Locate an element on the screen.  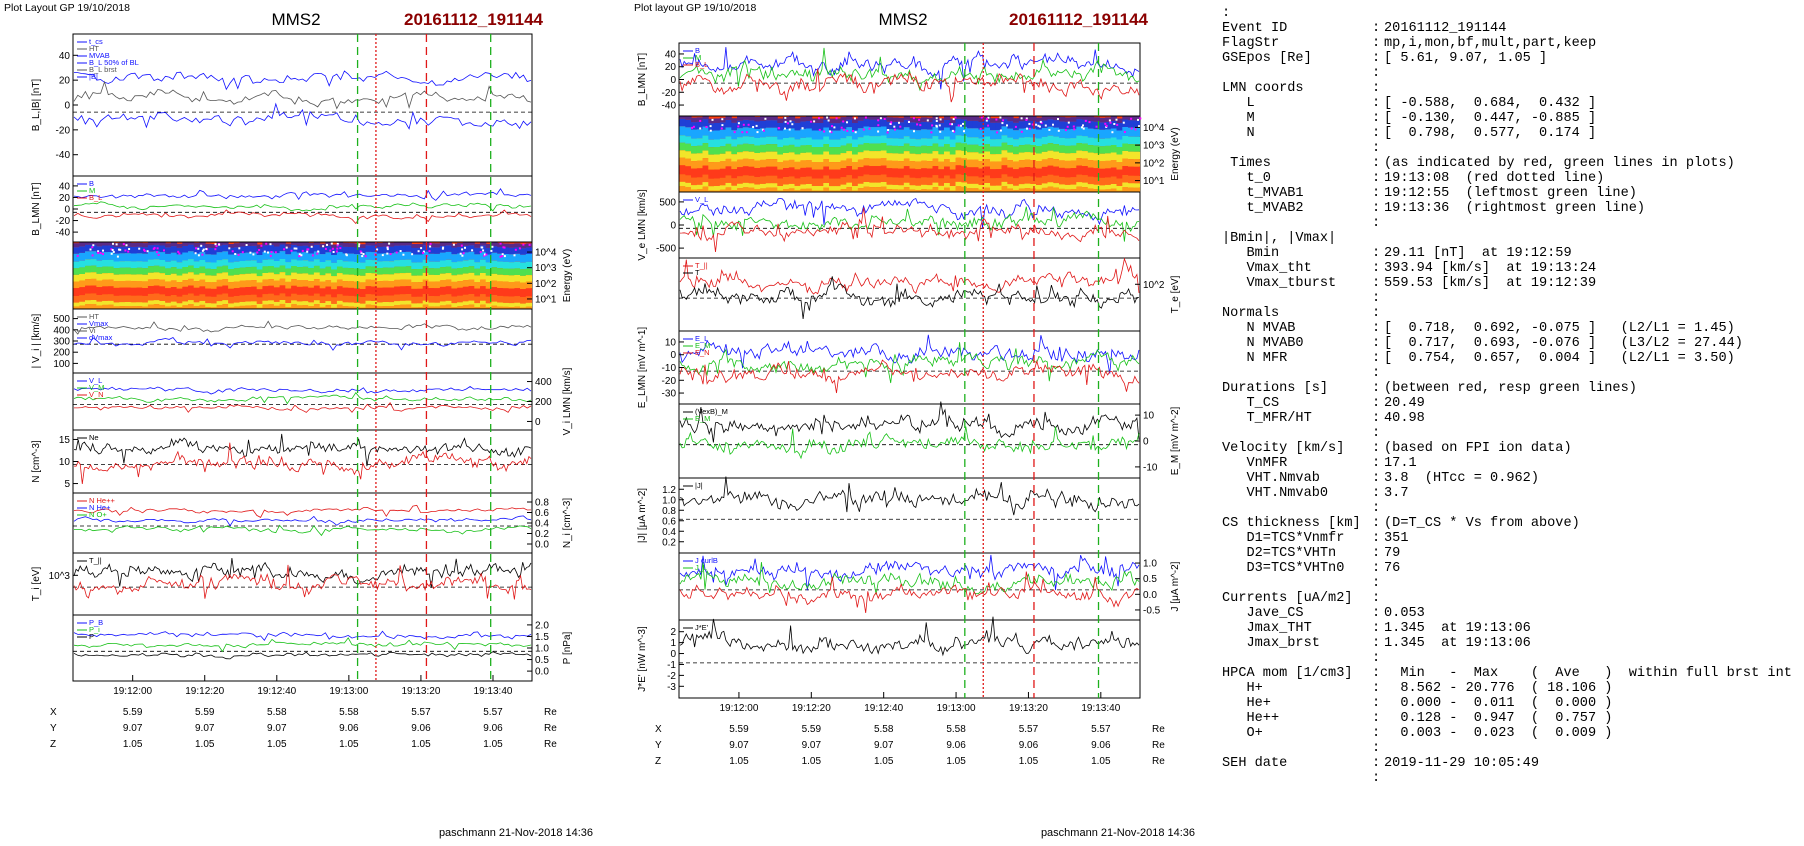
summary-row: Jmax_THT:1.345 at 19:13:06 is located at coordinates (1510, 628).